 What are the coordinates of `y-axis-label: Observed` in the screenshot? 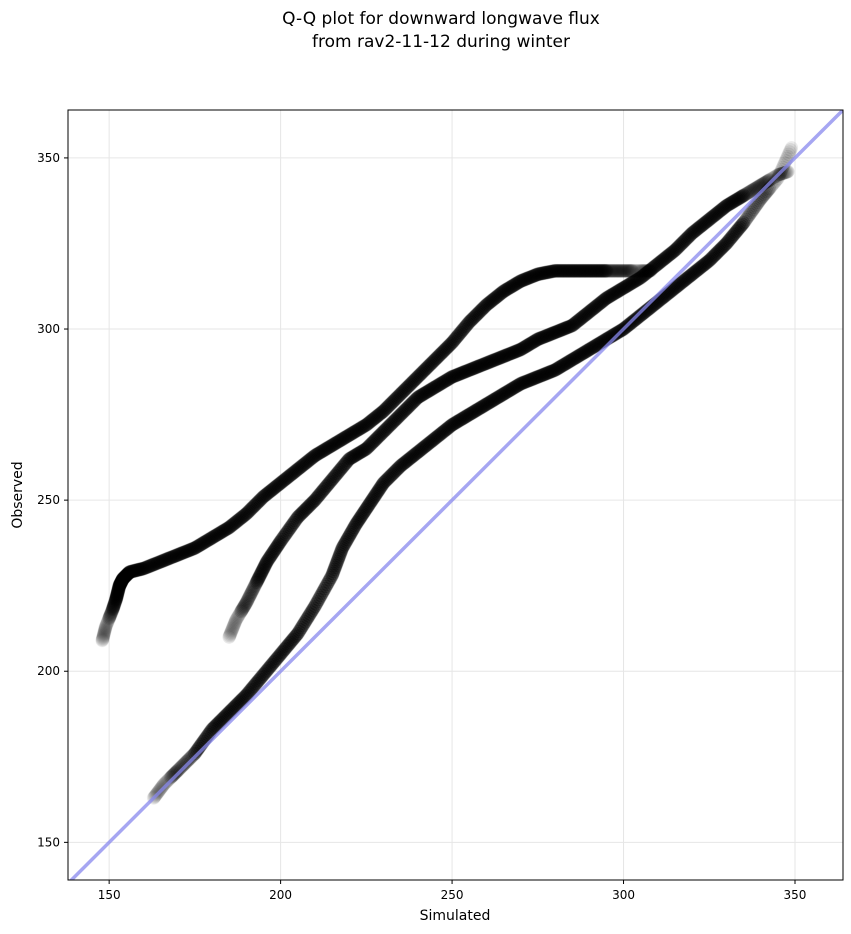 It's located at (18, 494).